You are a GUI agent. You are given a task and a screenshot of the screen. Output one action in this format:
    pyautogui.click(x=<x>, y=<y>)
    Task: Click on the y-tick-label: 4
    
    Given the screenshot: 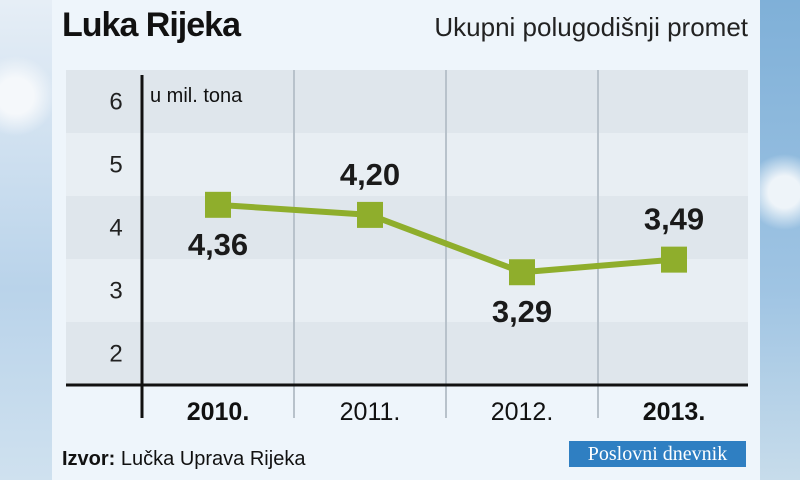 What is the action you would take?
    pyautogui.click(x=115, y=228)
    